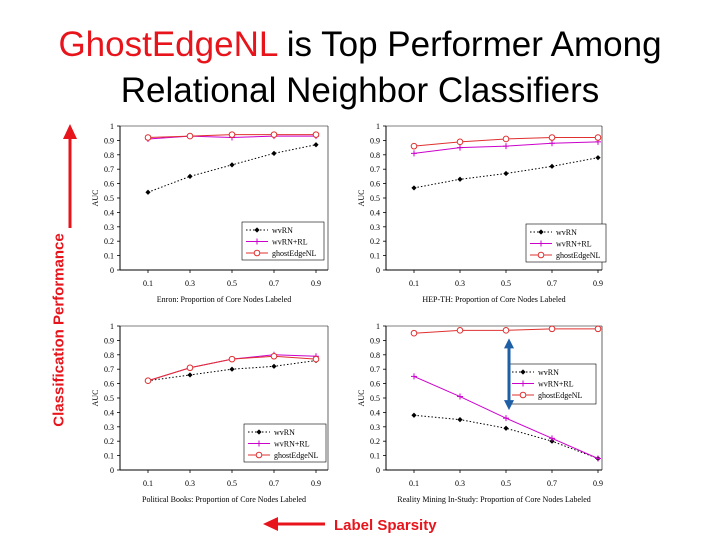  Describe the element at coordinates (509, 374) in the screenshot. I see `gap-double-arrow-icon` at that location.